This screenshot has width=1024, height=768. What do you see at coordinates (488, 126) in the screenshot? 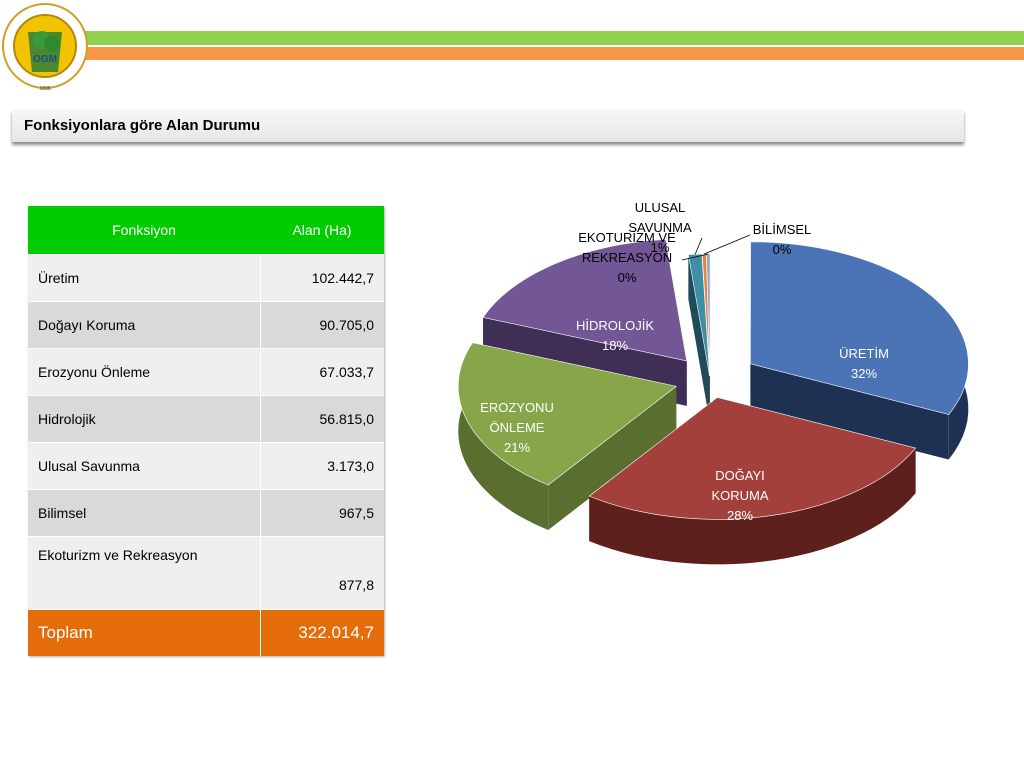
I see `title-bar: Fonksiyonlara göre Alan Durumu` at bounding box center [488, 126].